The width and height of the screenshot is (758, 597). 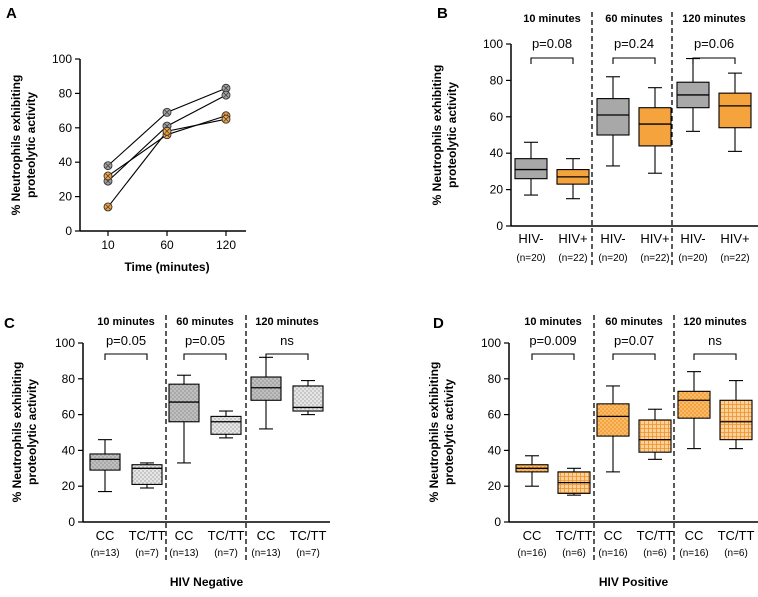 I want to click on panel-b-pvalue: p=0.24, so click(x=634, y=43).